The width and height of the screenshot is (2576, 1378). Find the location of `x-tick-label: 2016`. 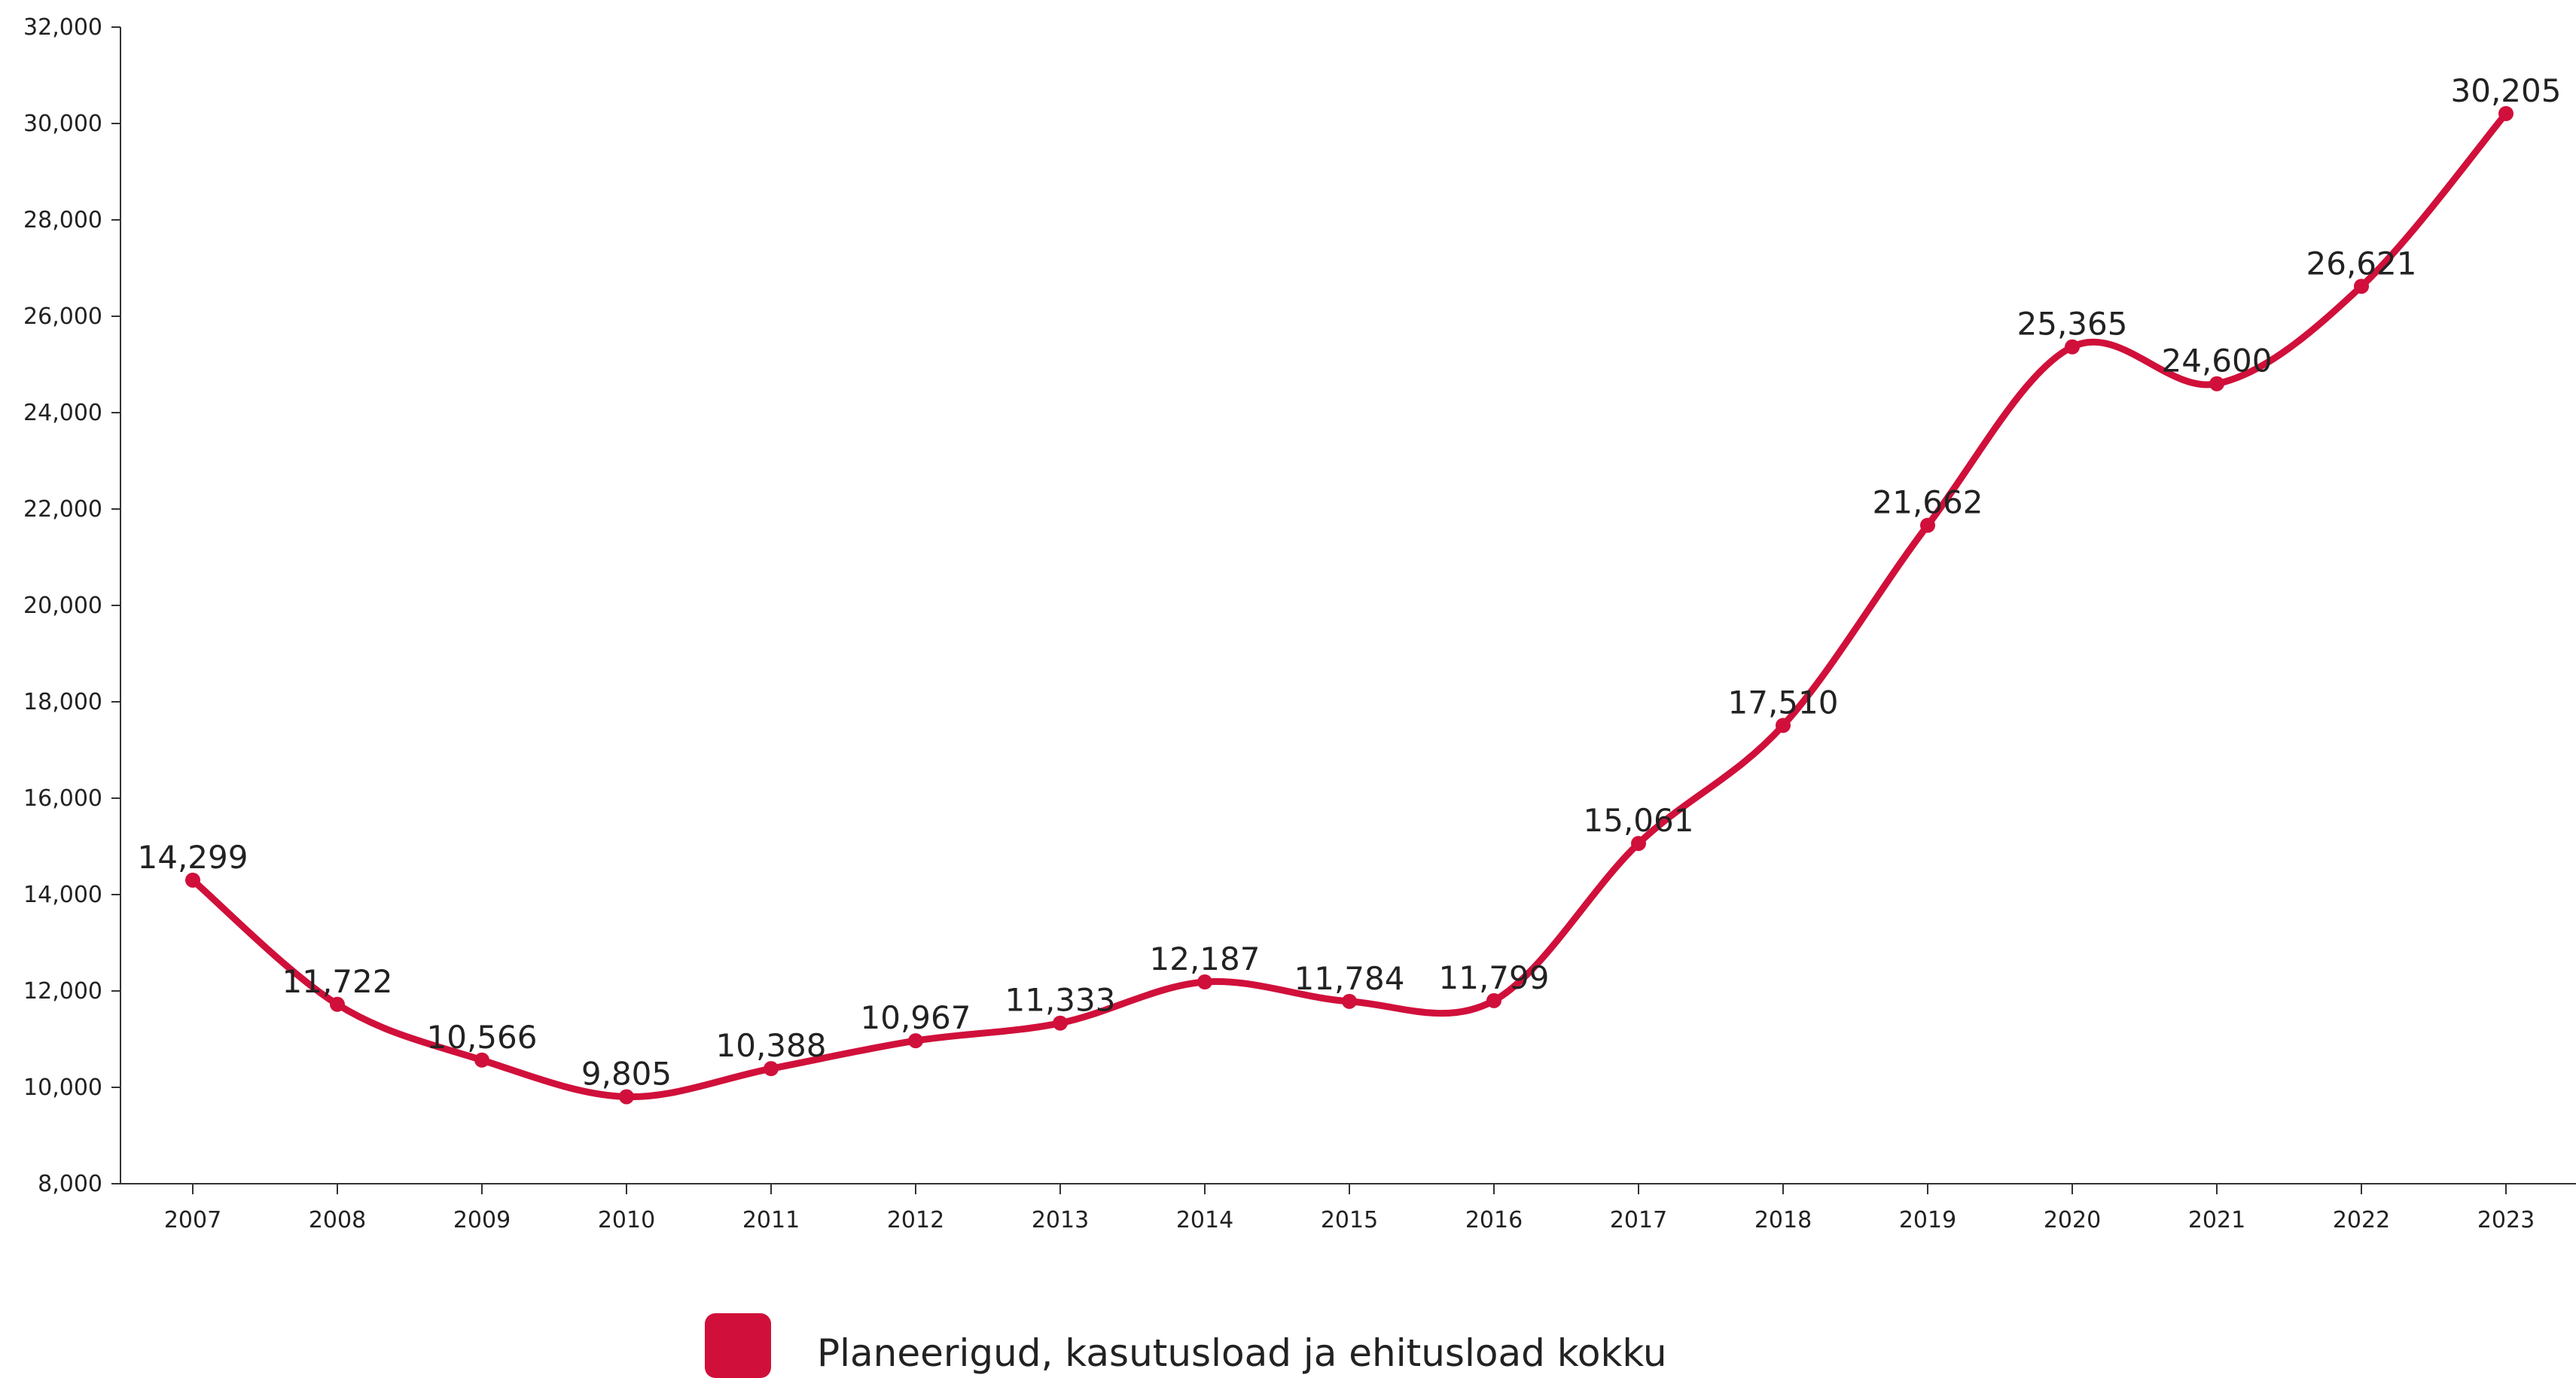

x-tick-label: 2016 is located at coordinates (1494, 1220).